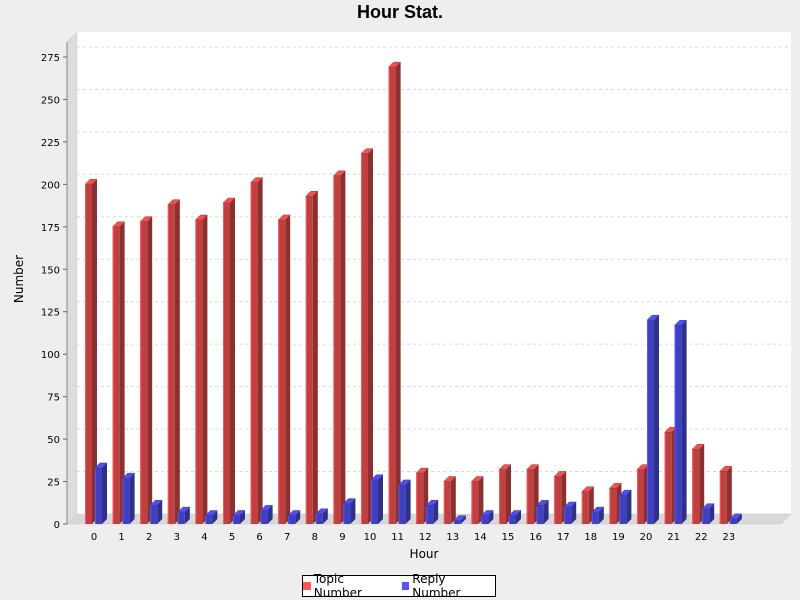 The image size is (800, 600). I want to click on x-tick-label: 0, so click(94, 537).